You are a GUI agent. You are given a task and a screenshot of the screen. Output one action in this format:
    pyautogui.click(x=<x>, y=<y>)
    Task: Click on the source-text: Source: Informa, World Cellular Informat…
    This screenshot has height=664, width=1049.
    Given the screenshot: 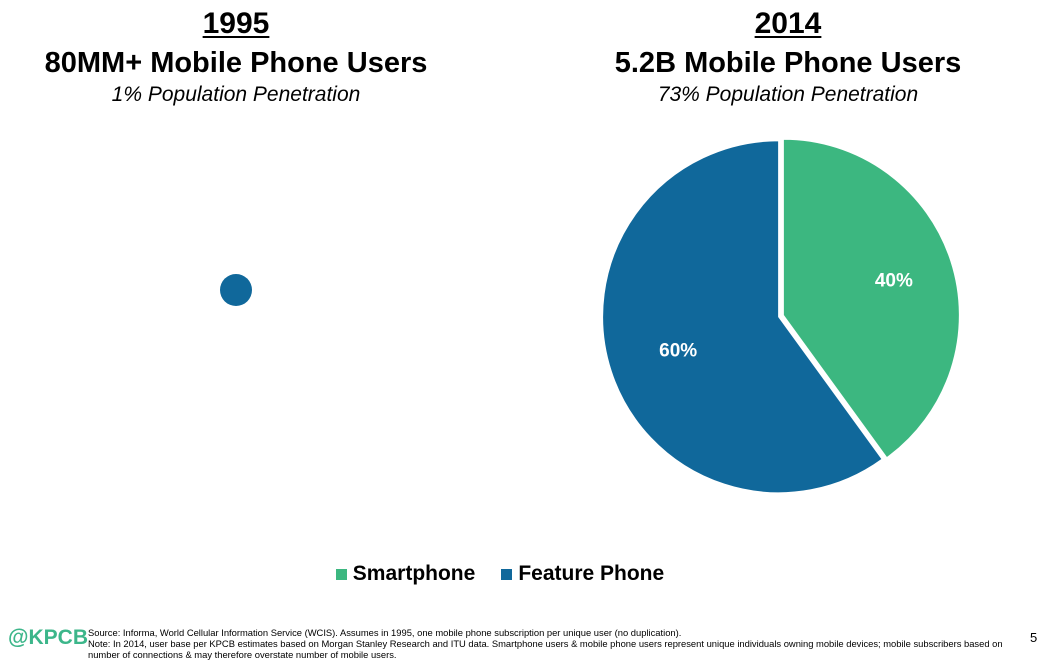 What is the action you would take?
    pyautogui.click(x=385, y=632)
    